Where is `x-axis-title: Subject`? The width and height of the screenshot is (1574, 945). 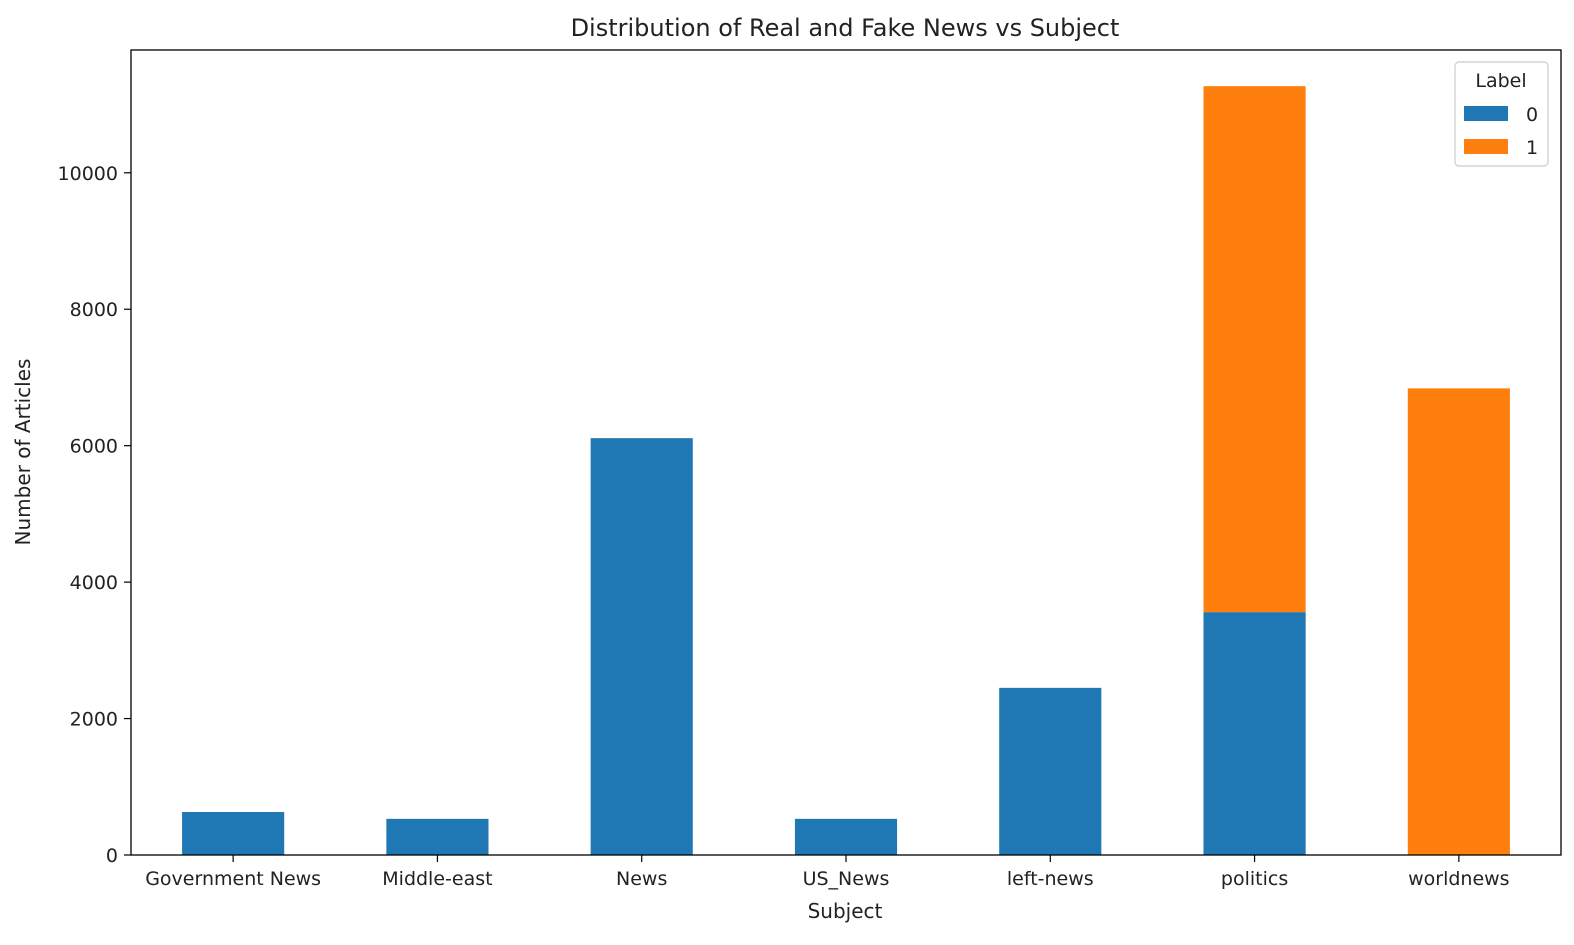
x-axis-title: Subject is located at coordinates (845, 911).